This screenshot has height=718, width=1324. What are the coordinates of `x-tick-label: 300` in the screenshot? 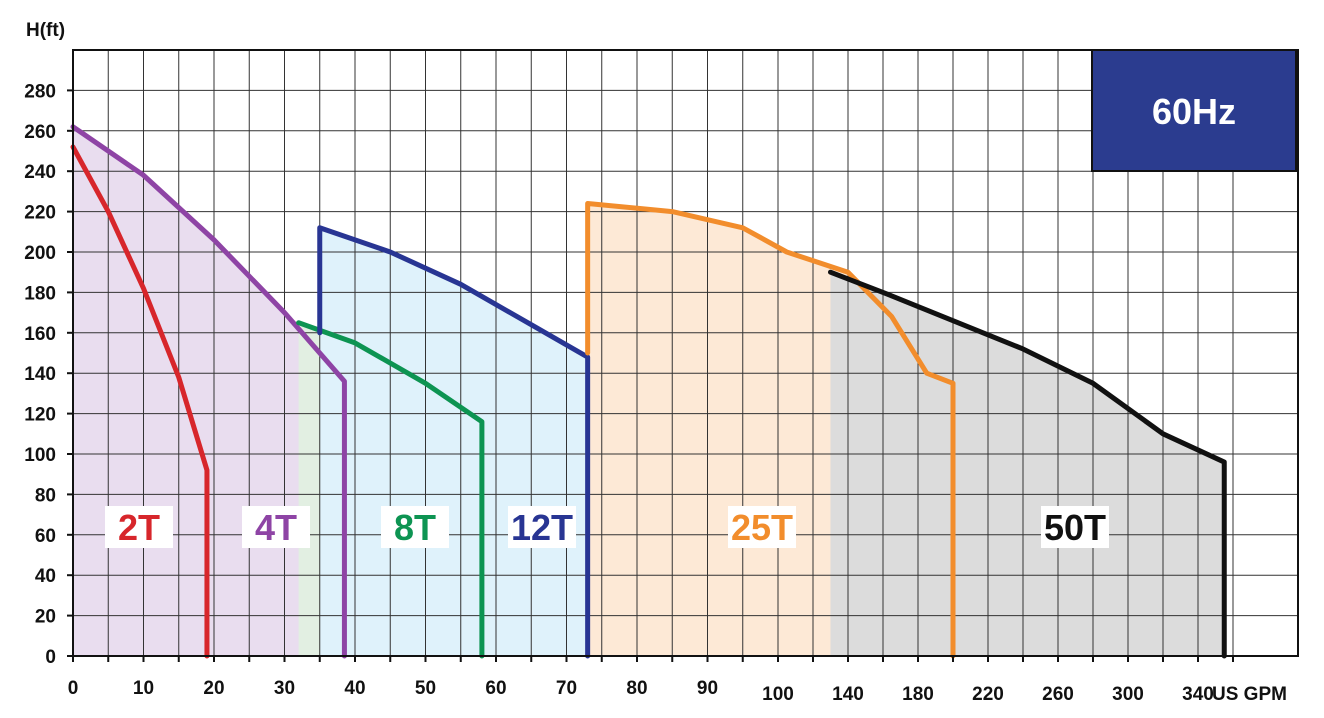 It's located at (1128, 694).